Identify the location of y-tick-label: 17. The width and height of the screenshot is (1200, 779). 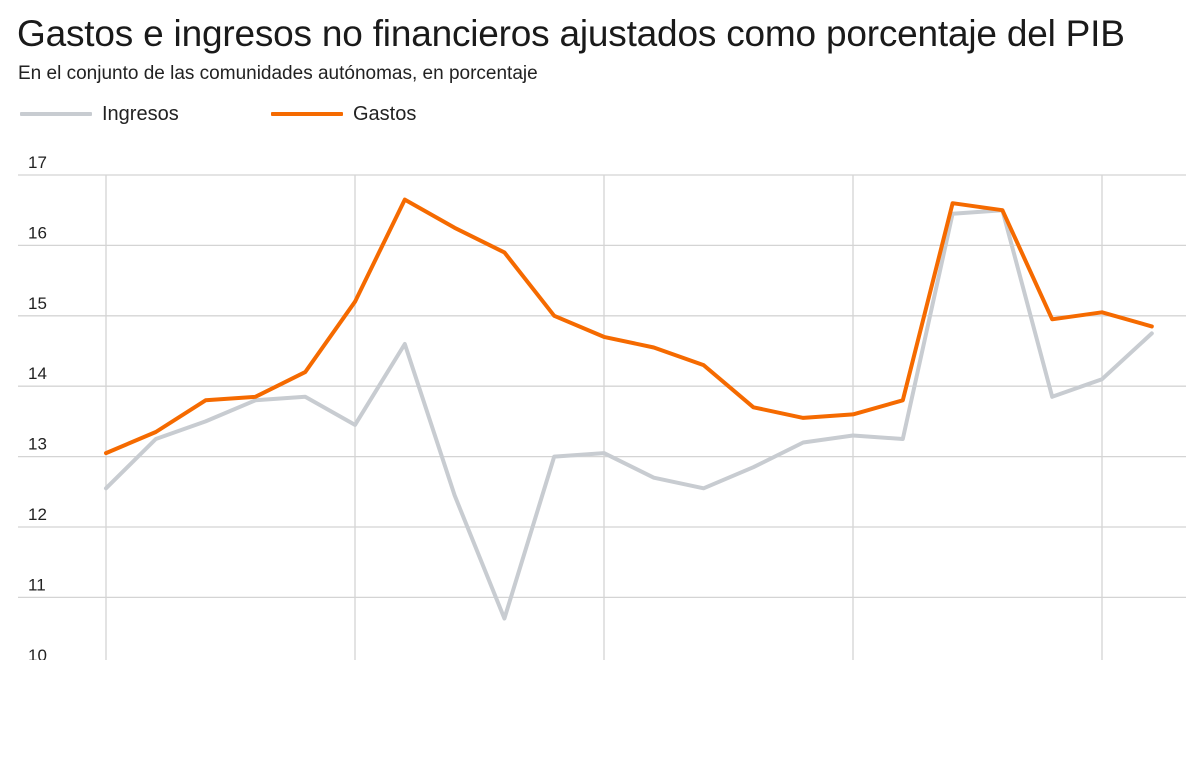
(37, 162).